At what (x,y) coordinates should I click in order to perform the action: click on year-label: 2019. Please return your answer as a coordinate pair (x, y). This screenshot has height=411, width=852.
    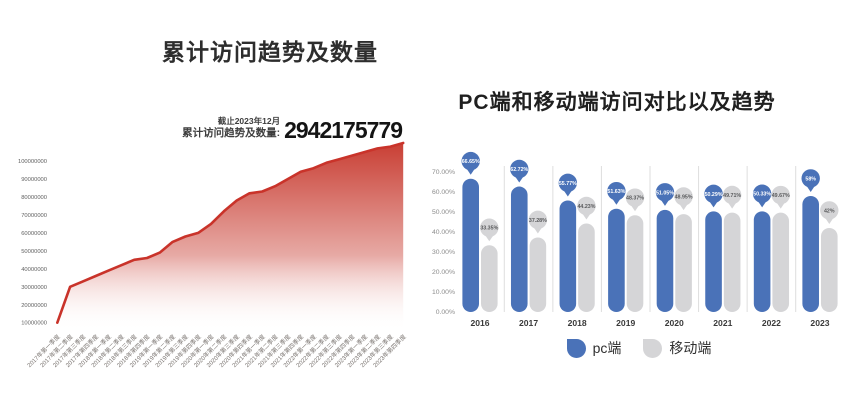
    Looking at the image, I should click on (625, 323).